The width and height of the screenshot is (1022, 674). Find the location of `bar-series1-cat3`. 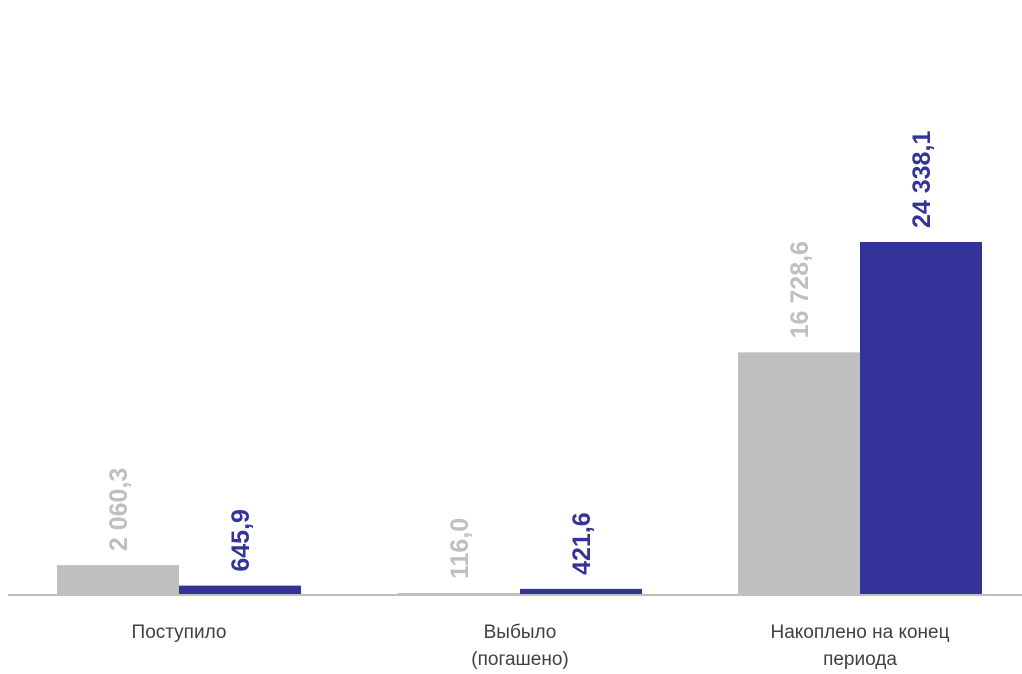

bar-series1-cat3 is located at coordinates (799, 473).